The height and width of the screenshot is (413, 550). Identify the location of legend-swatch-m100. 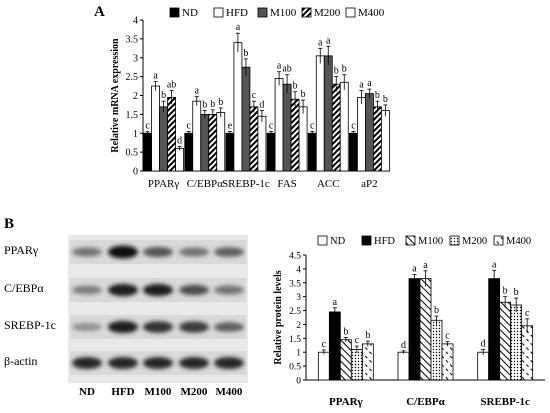
(410, 240).